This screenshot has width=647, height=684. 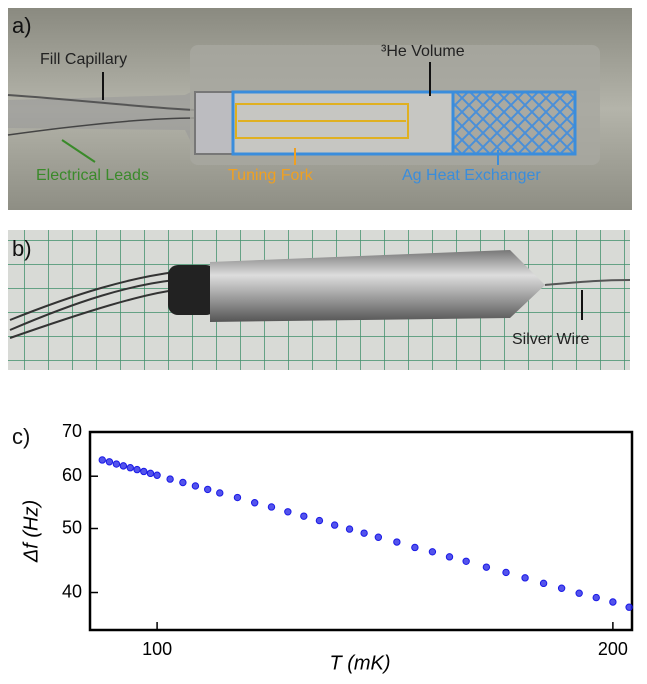 What do you see at coordinates (22, 25) in the screenshot?
I see `panel-label: a)` at bounding box center [22, 25].